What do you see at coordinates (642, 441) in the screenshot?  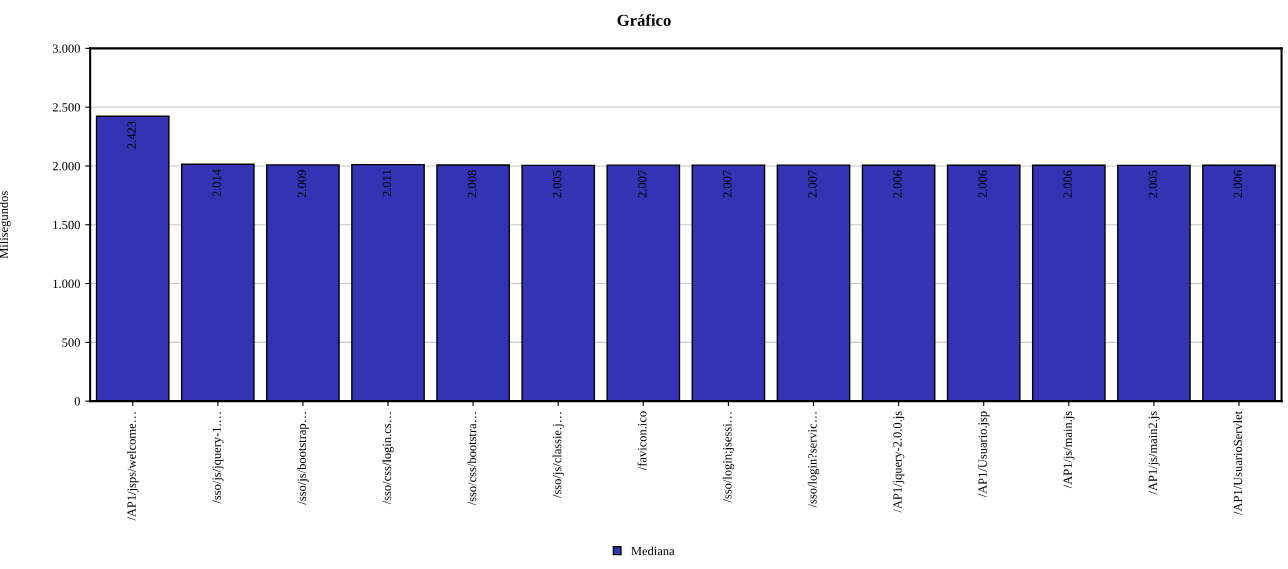 I see `x-tick-label: /favicon.ico` at bounding box center [642, 441].